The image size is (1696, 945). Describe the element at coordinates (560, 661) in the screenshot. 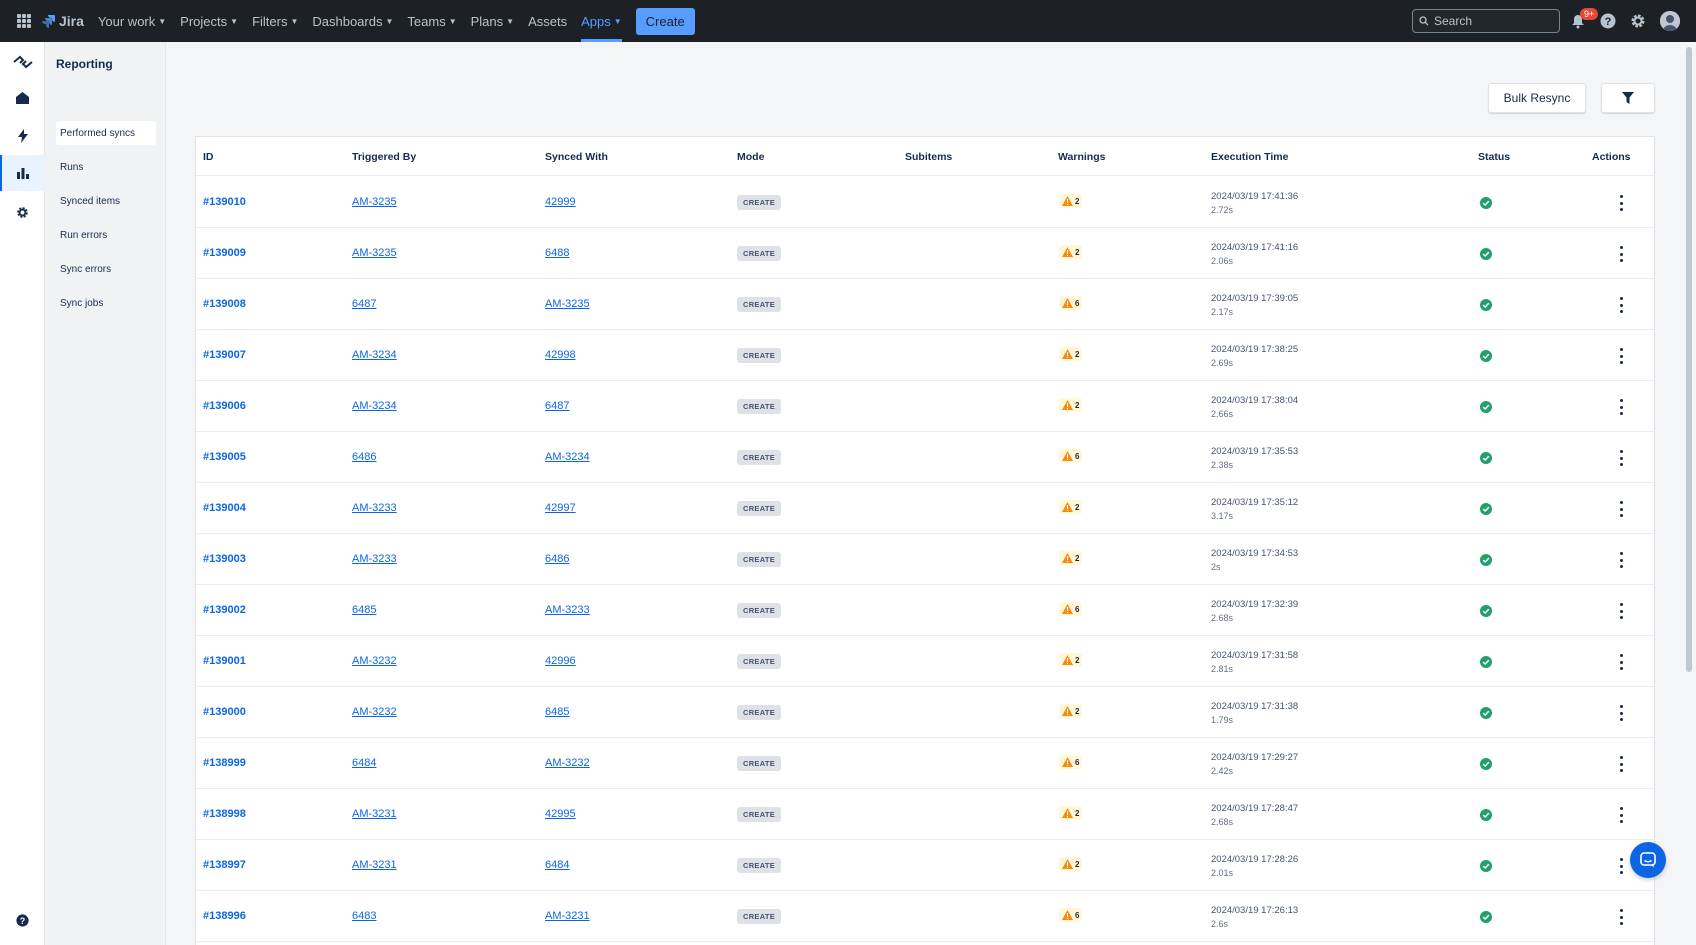

I see `synced-with-link: 42996` at that location.